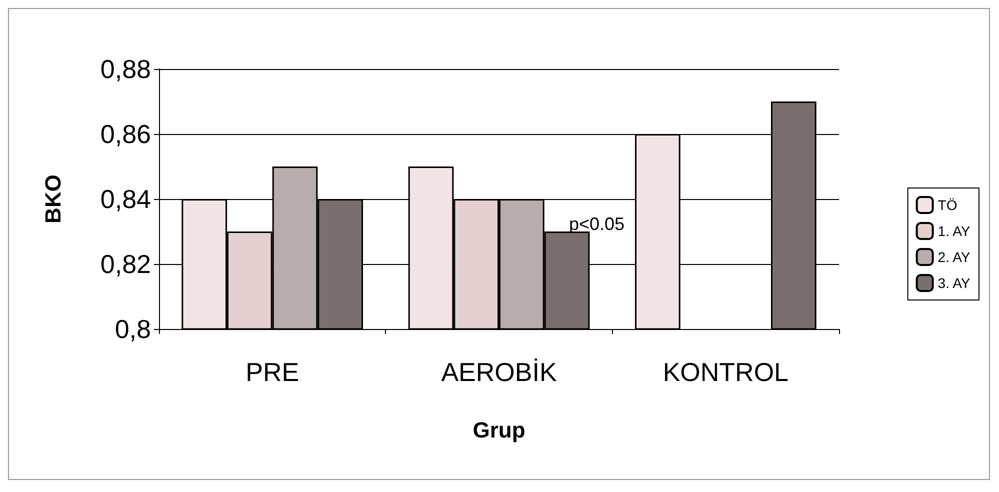 This screenshot has width=999, height=492. What do you see at coordinates (725, 372) in the screenshot?
I see `x-tick-label: KONTROL` at bounding box center [725, 372].